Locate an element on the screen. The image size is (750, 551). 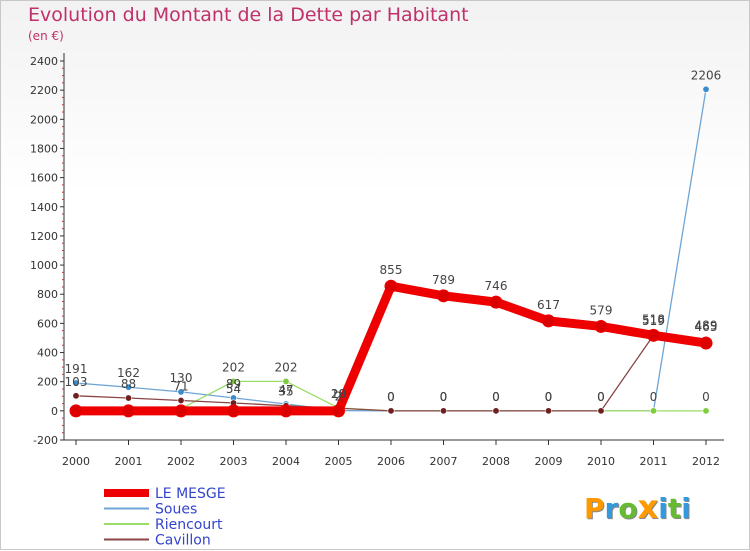
y-tick-label: 2200 is located at coordinates (44, 90).